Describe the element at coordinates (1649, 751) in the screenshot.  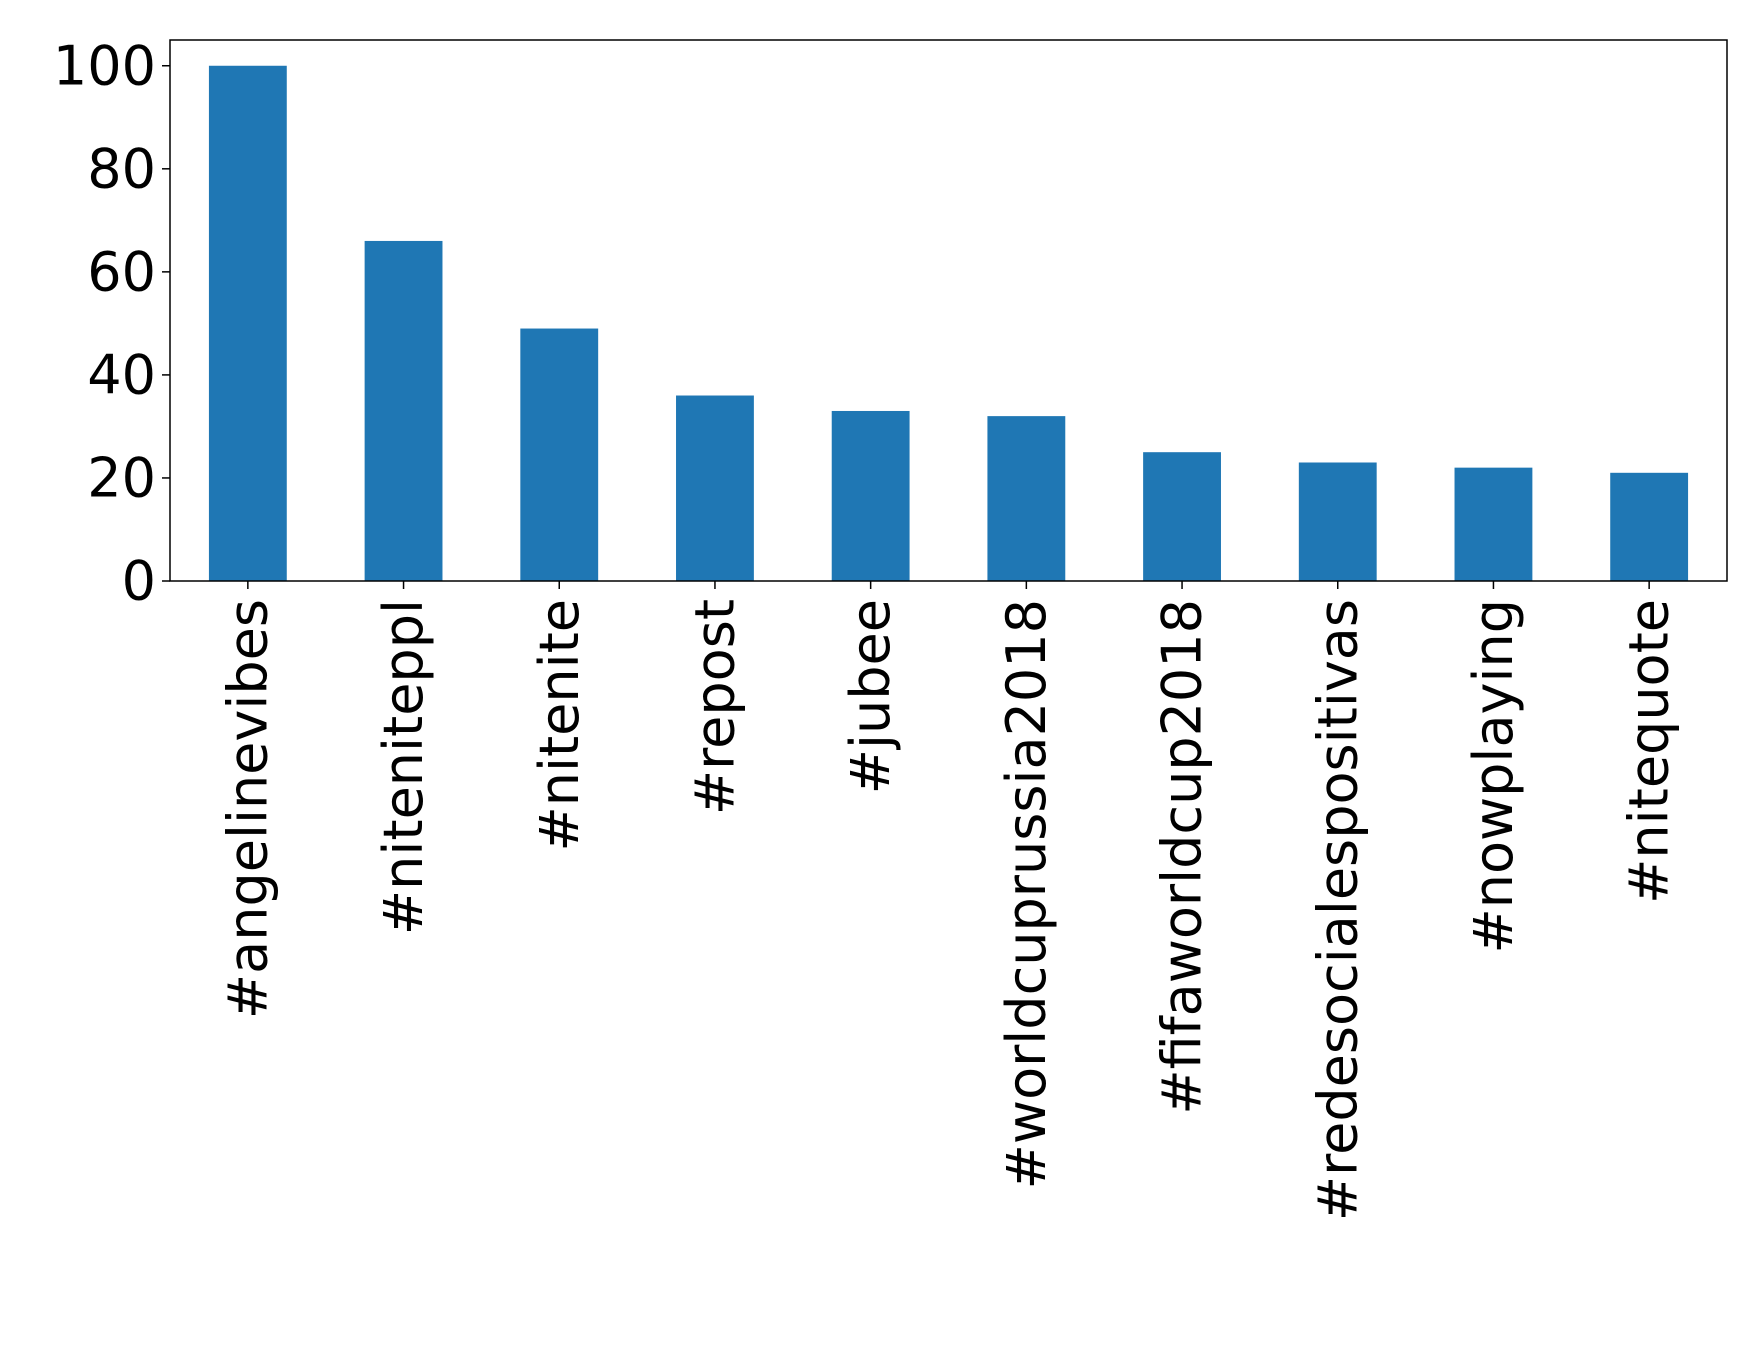
I see `x-tick-label-9: #nitequote` at that location.